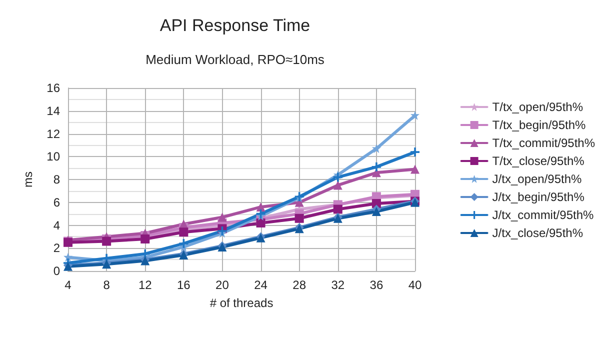  What do you see at coordinates (145, 285) in the screenshot?
I see `x-tick-label: 12` at bounding box center [145, 285].